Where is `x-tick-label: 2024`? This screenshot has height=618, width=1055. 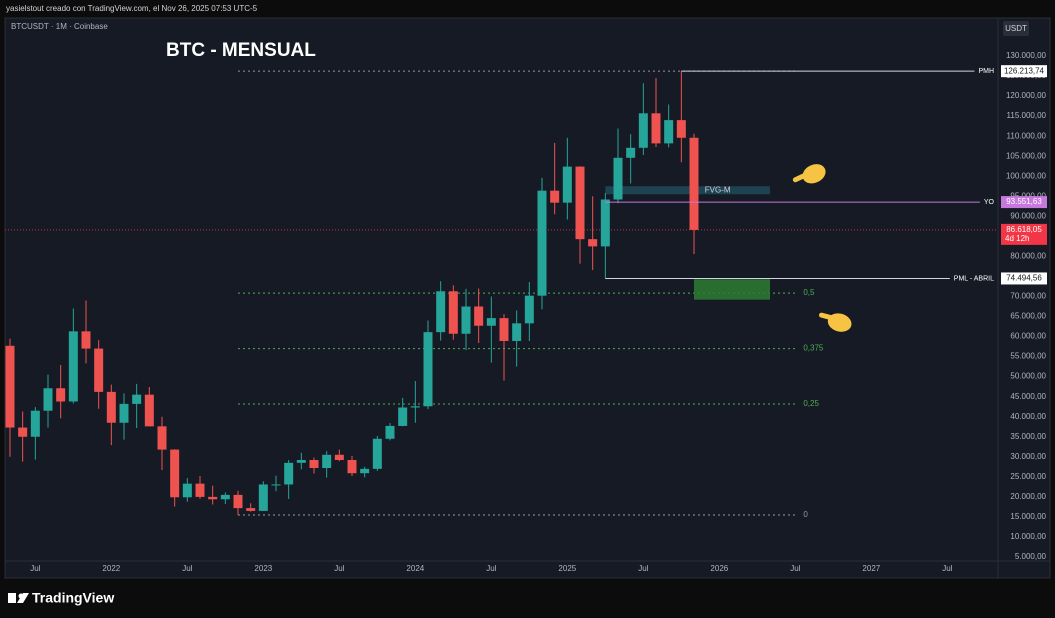 x-tick-label: 2024 is located at coordinates (415, 568).